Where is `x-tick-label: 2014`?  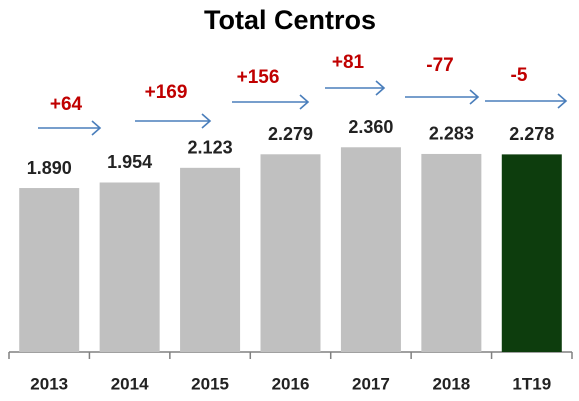
x-tick-label: 2014 is located at coordinates (130, 383).